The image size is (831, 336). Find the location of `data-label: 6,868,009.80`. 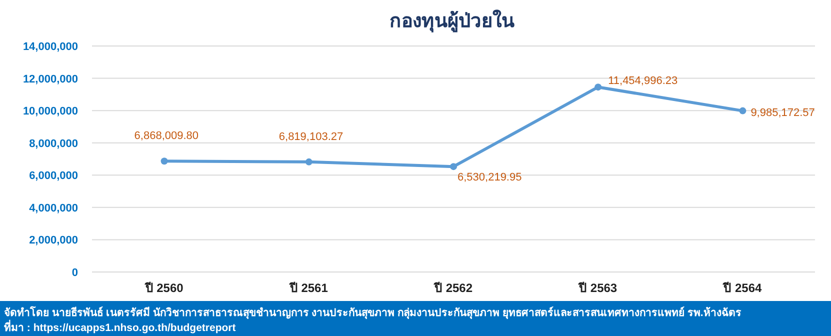

data-label: 6,868,009.80 is located at coordinates (166, 136).